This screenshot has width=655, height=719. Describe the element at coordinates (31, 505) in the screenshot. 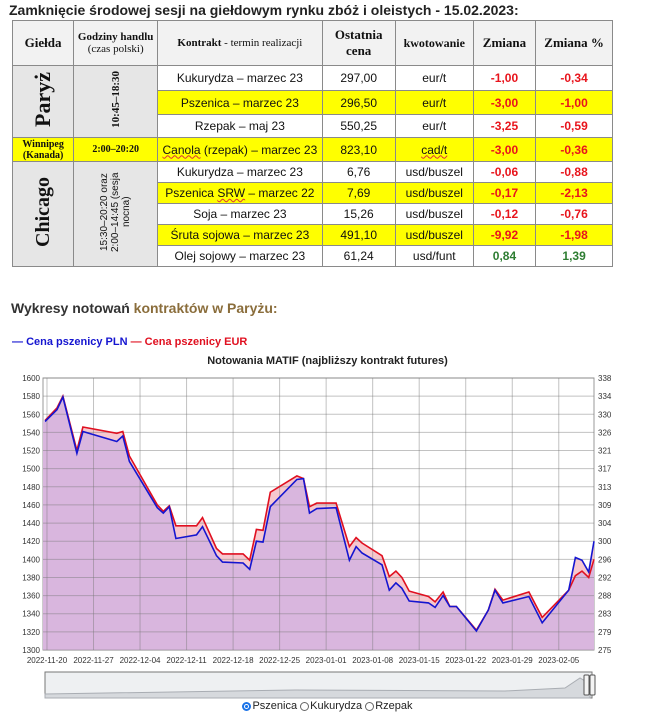

I see `y-left-tick-label: 1460` at that location.